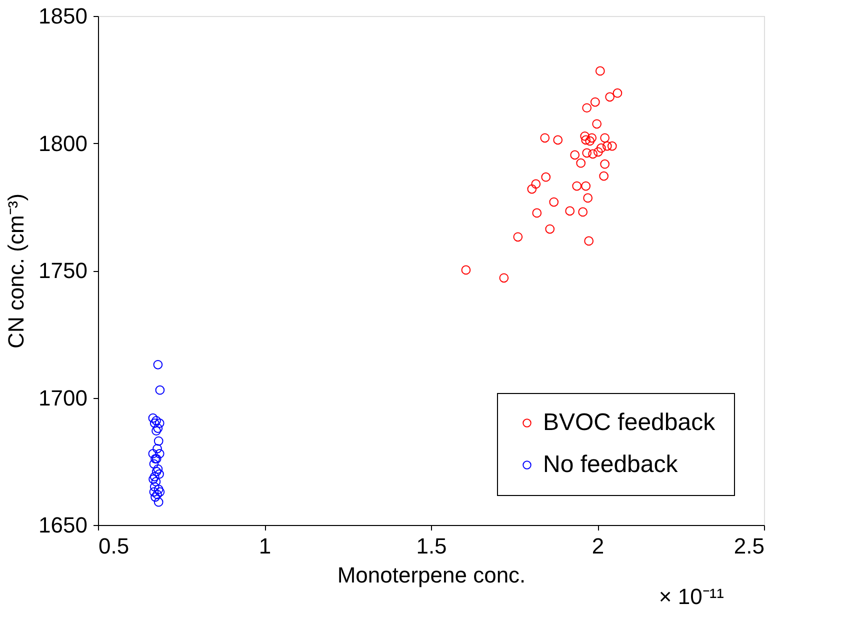  What do you see at coordinates (431, 575) in the screenshot?
I see `x-axis-title: Monoterpene conc.` at bounding box center [431, 575].